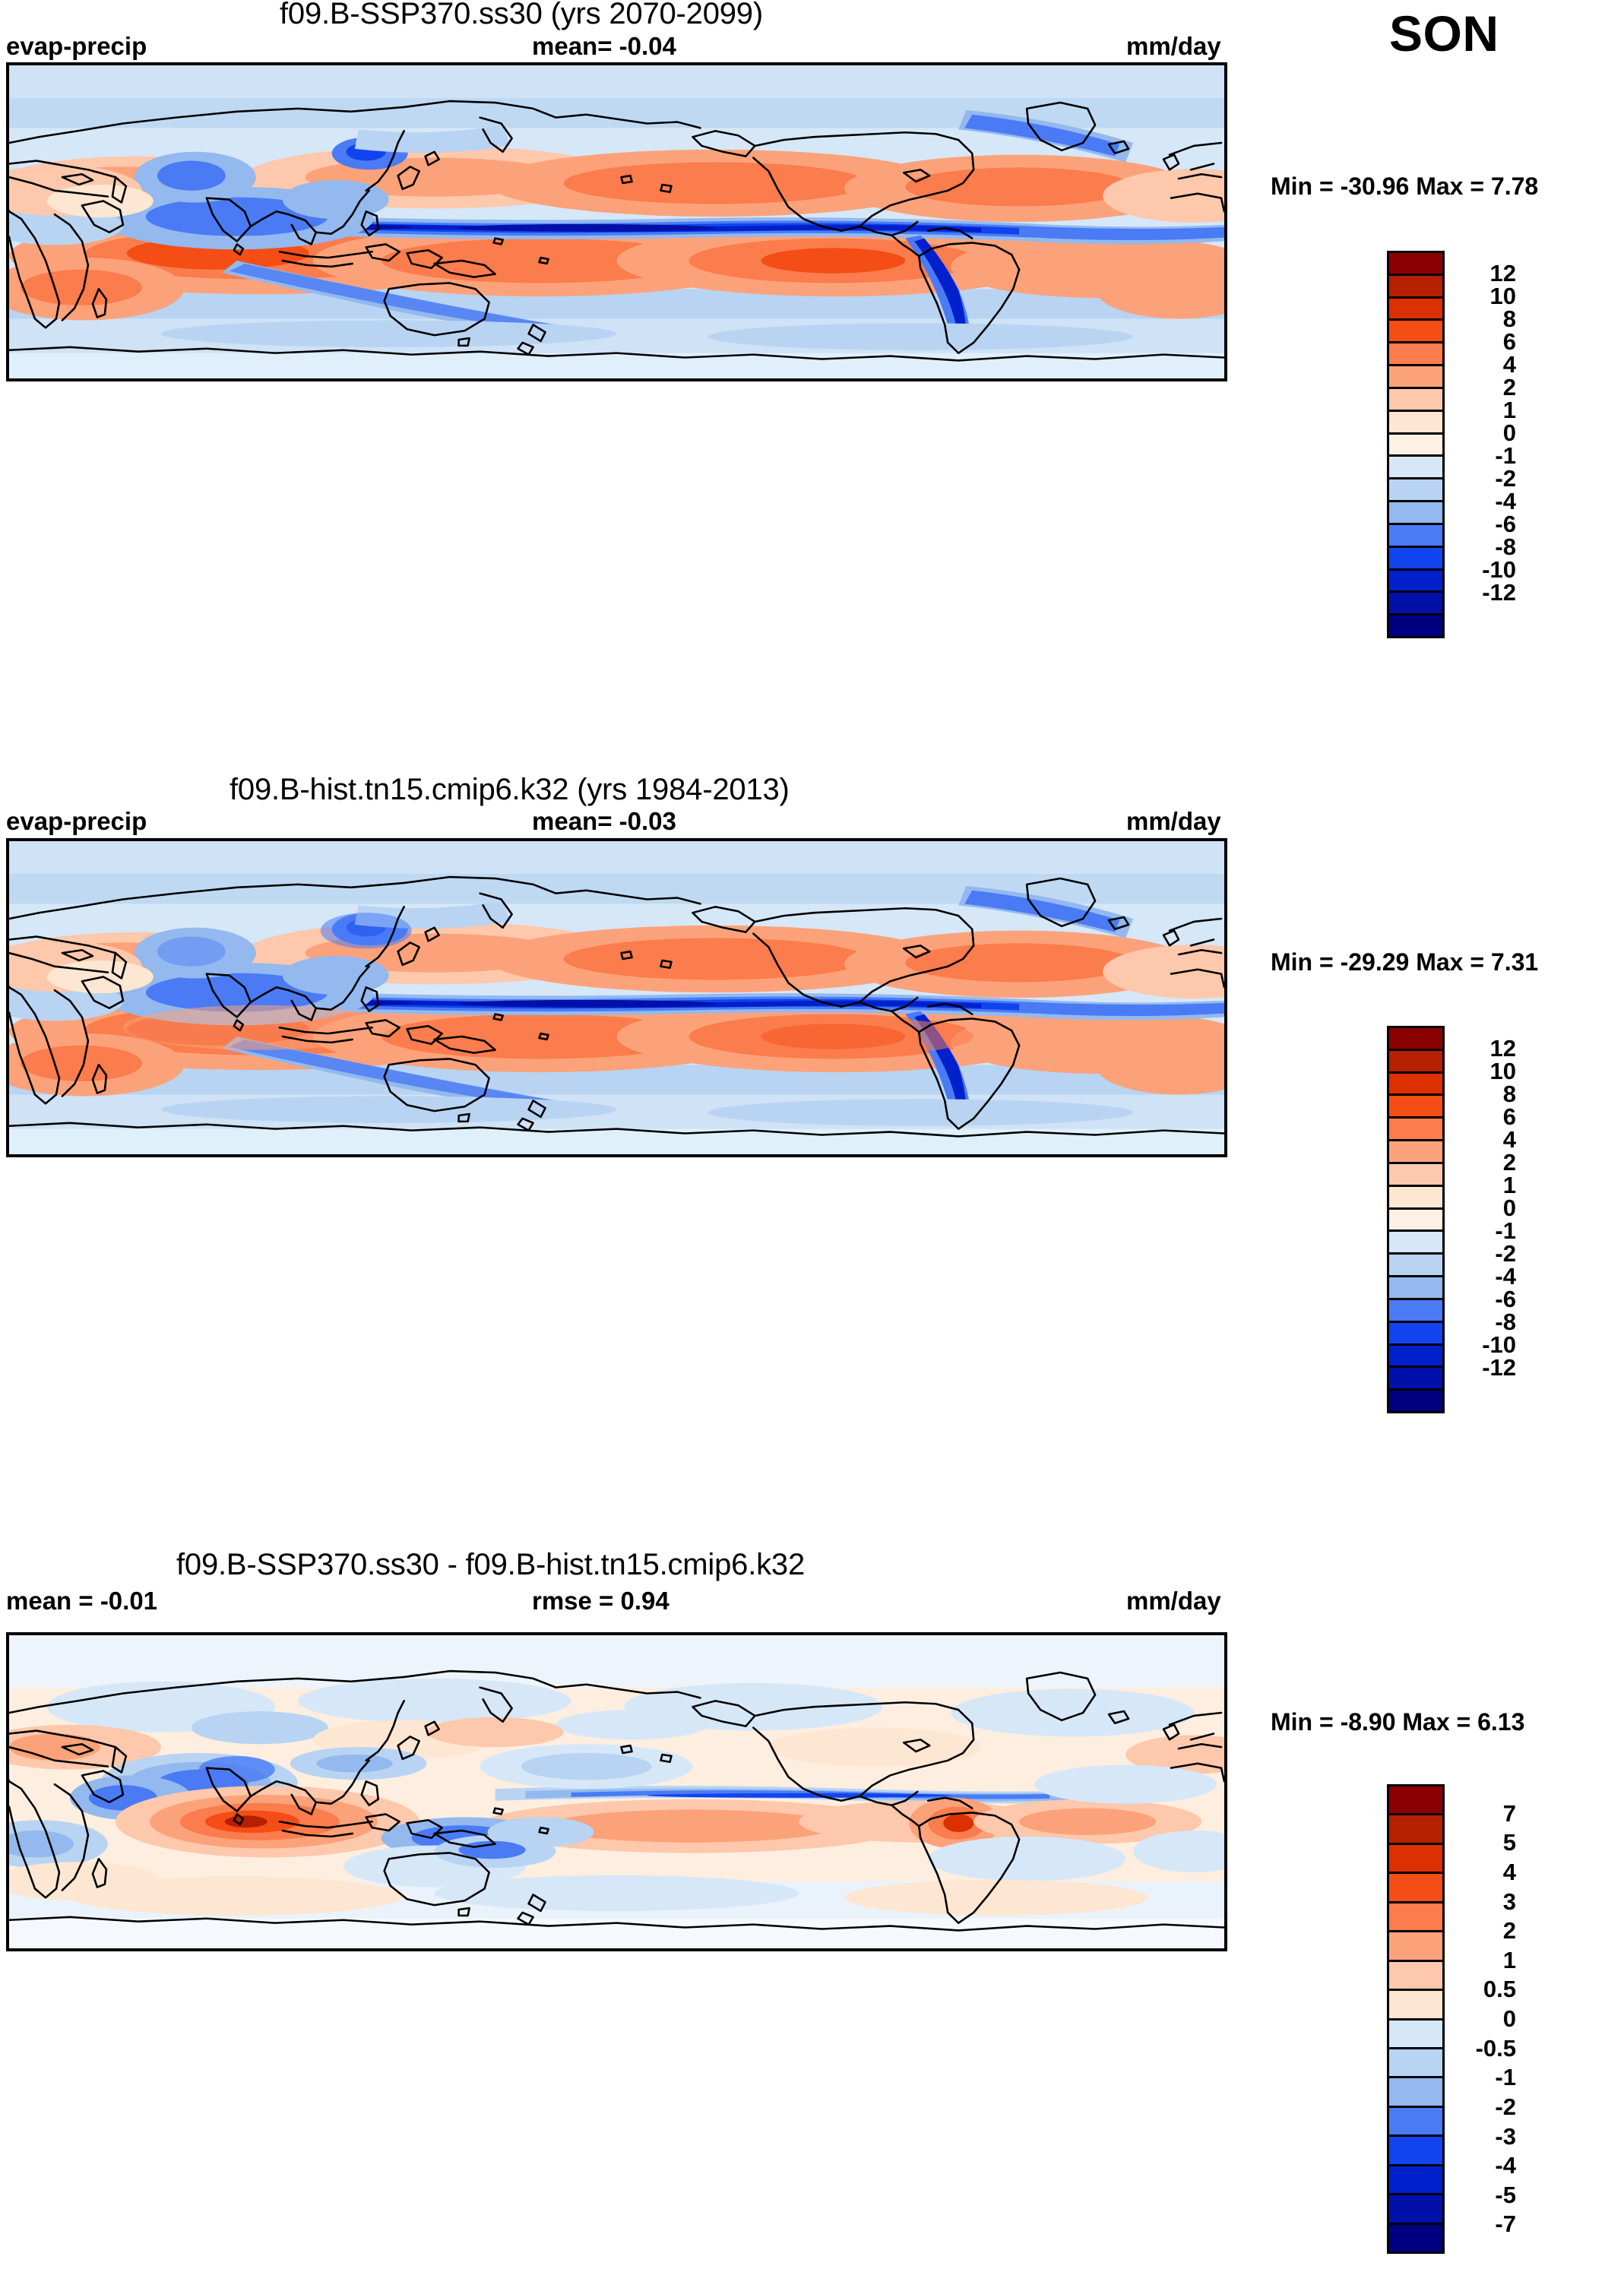 The height and width of the screenshot is (2288, 1624). Describe the element at coordinates (1509, 1901) in the screenshot. I see `colorbar-tick-label: 3` at that location.